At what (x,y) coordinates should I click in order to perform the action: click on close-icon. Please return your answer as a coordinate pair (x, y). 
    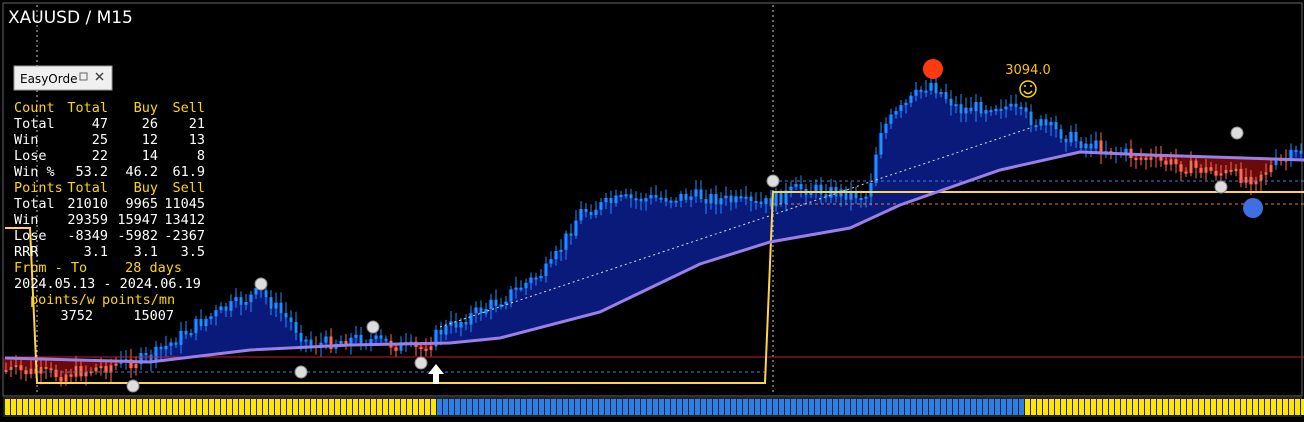
    Looking at the image, I should click on (99, 76).